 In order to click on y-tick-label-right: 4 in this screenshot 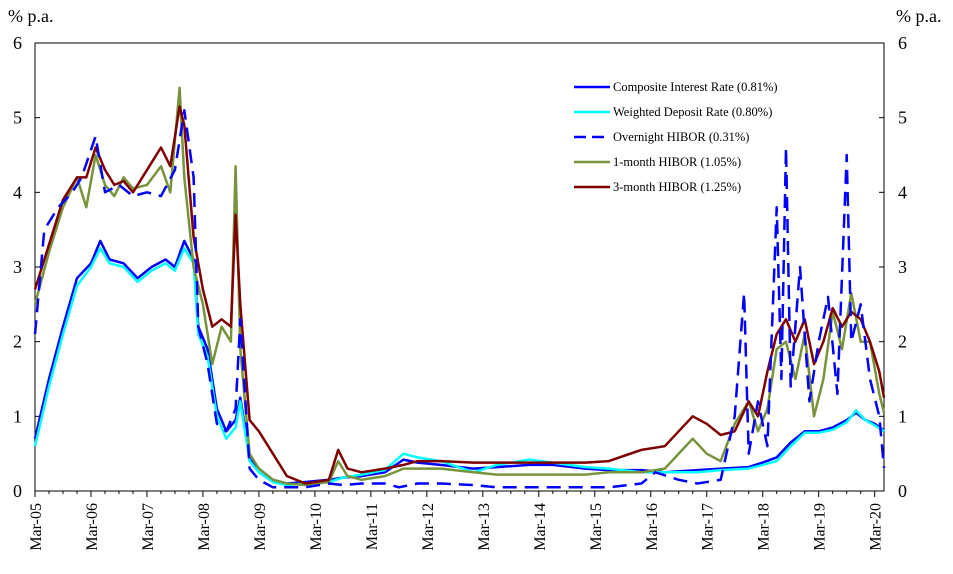, I will do `click(902, 192)`.